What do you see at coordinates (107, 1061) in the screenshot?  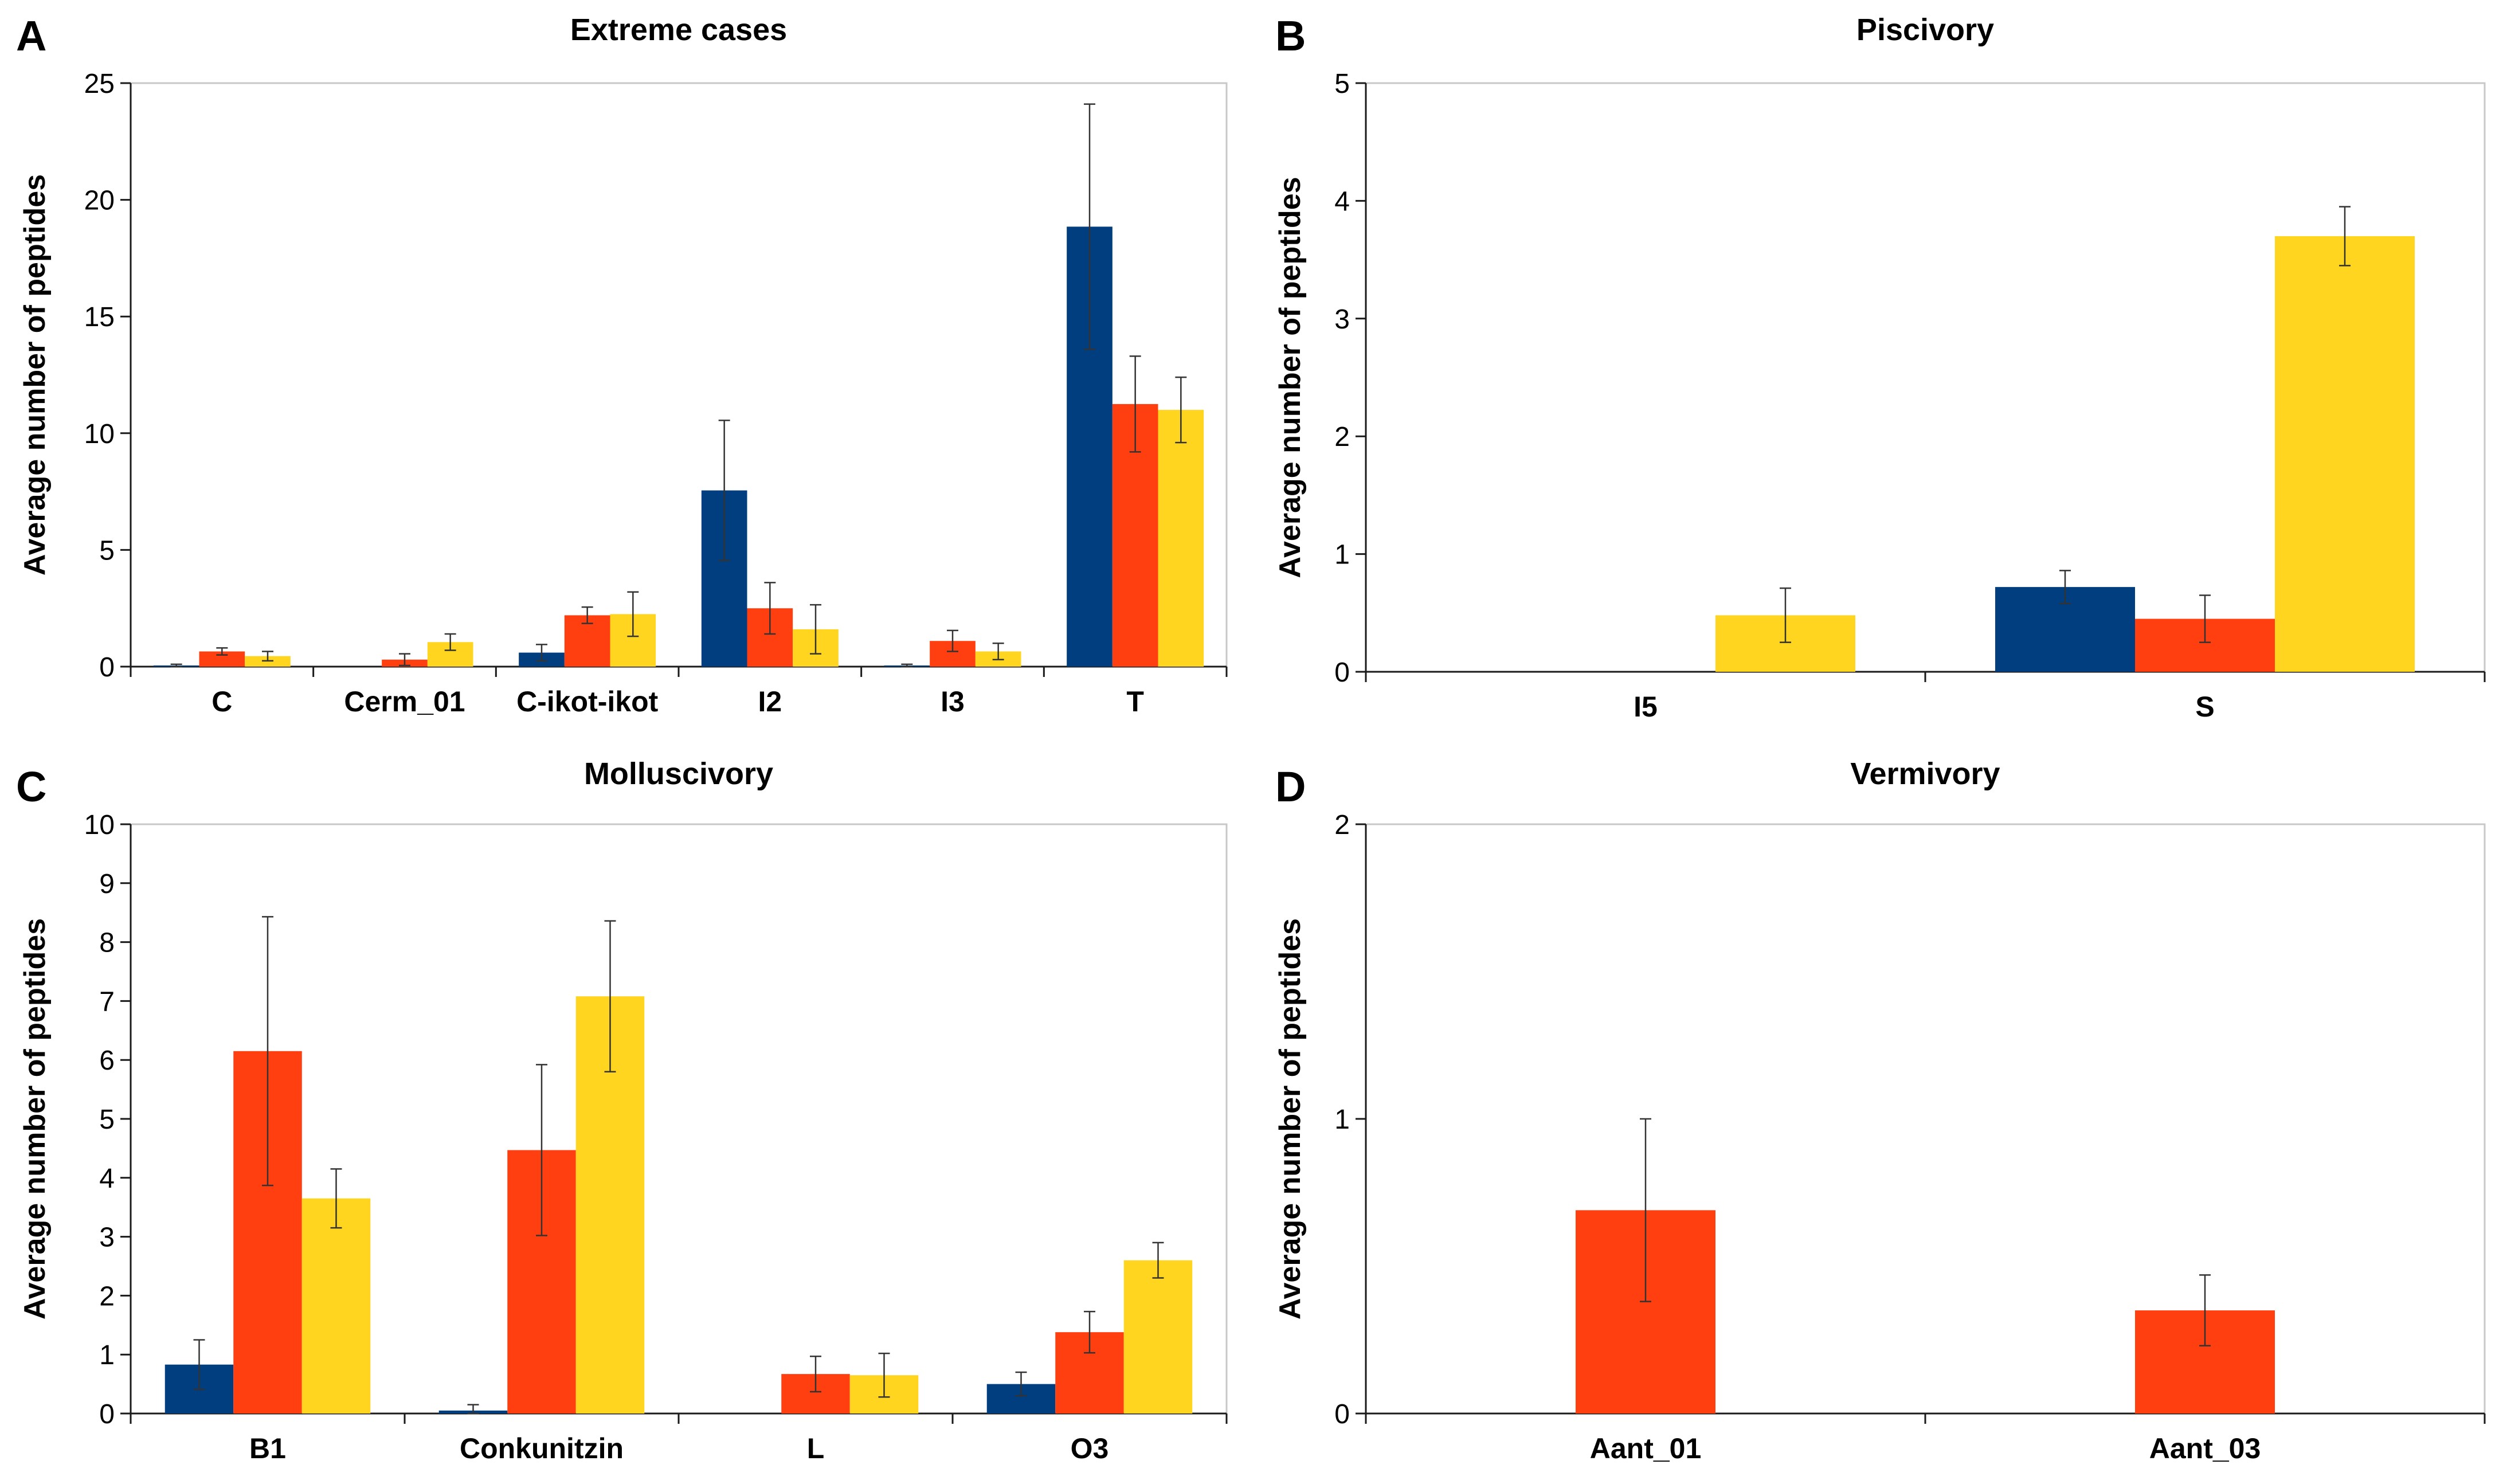 I see `y-tick-label: 6` at bounding box center [107, 1061].